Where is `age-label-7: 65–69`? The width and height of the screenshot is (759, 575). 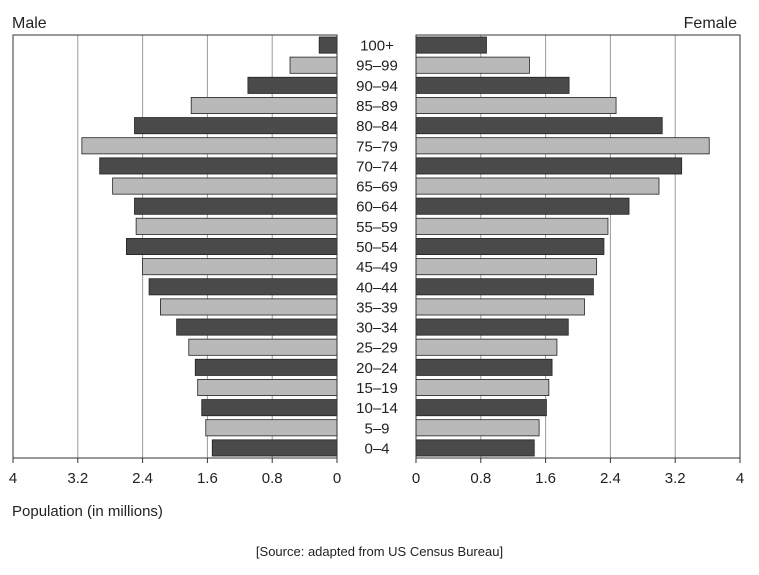 age-label-7: 65–69 is located at coordinates (377, 187).